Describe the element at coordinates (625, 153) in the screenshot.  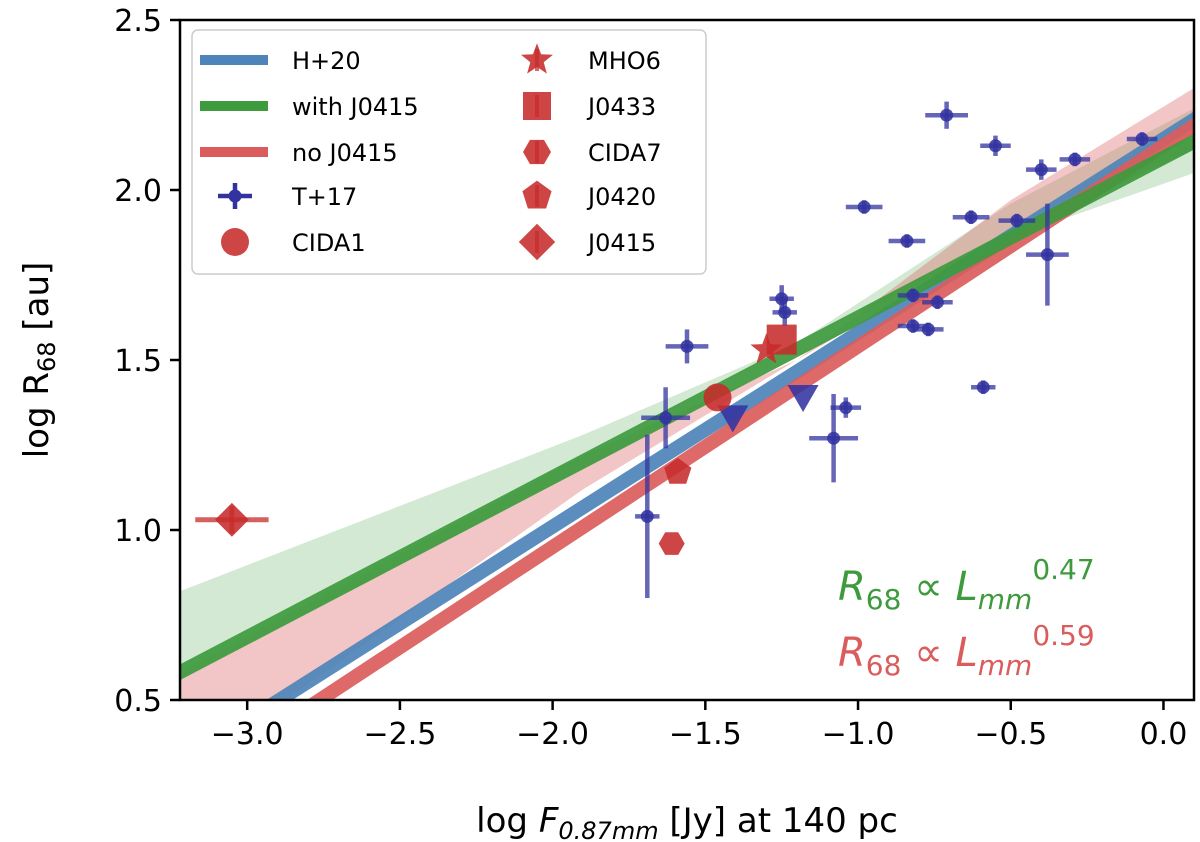
I see `legend-label: CIDA7` at that location.